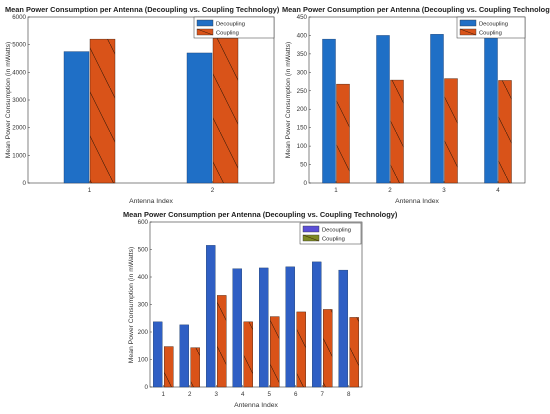 Image resolution: width=550 pixels, height=414 pixels. Describe the element at coordinates (302, 17) in the screenshot. I see `y-tick-label: 450` at that location.